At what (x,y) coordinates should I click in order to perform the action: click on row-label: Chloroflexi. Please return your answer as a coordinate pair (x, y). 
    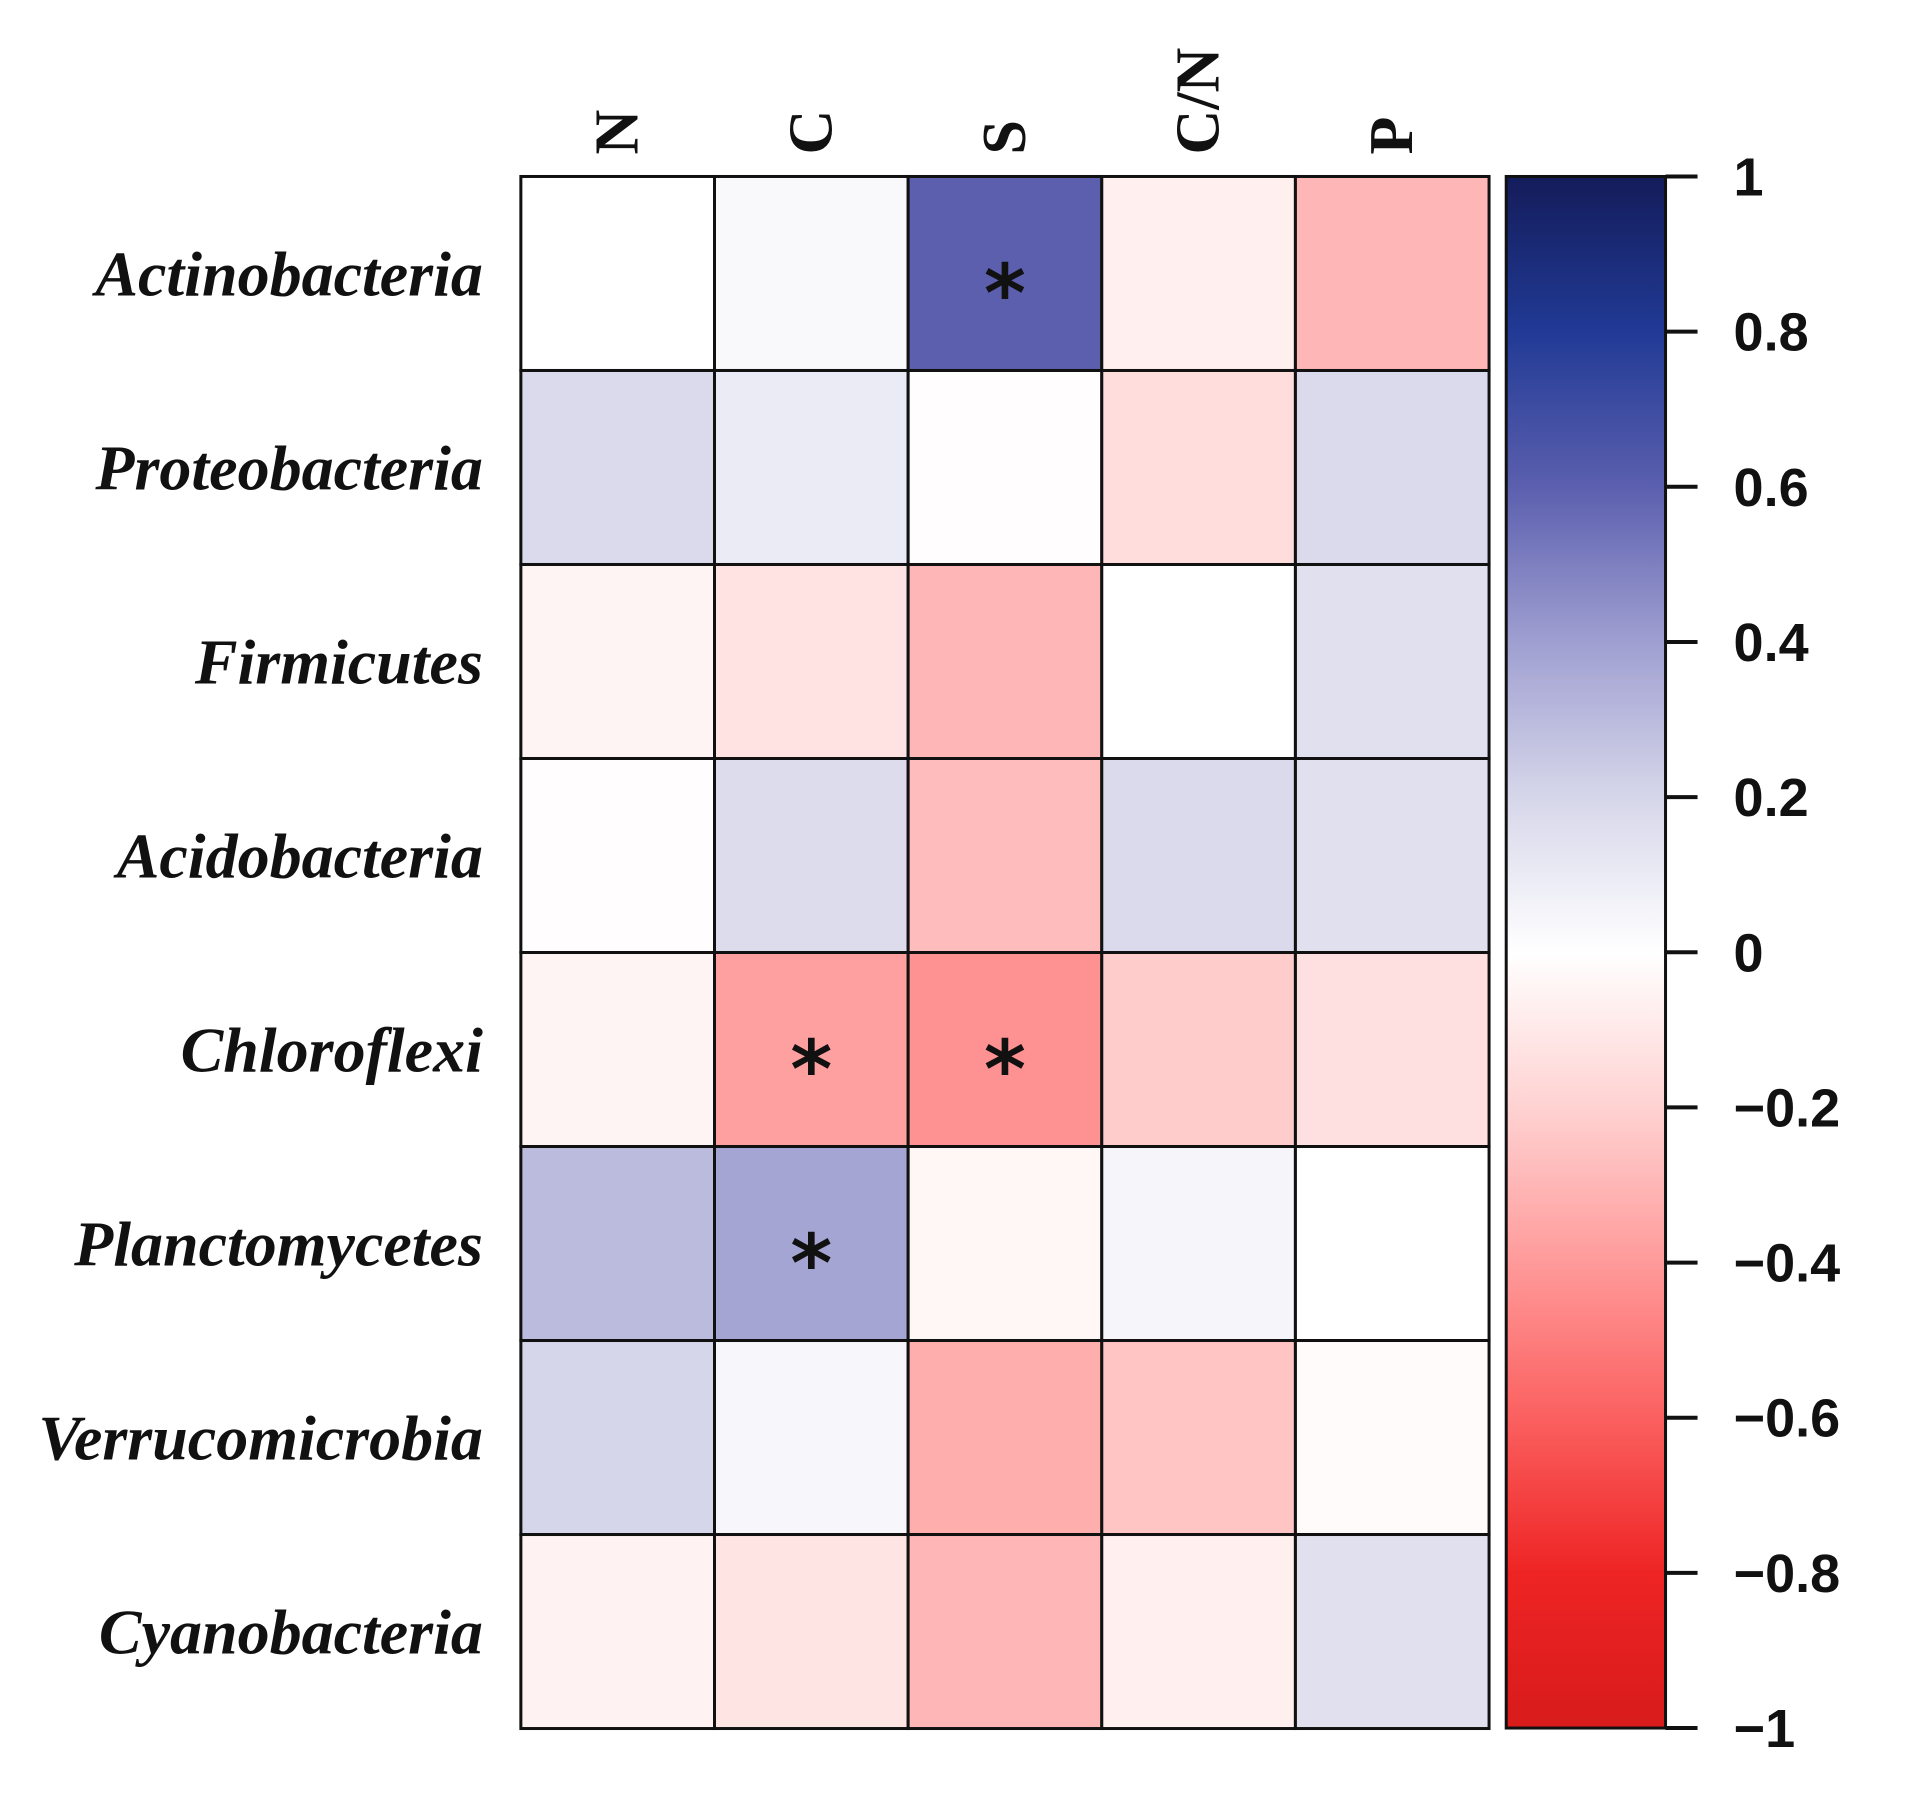
    Looking at the image, I should click on (332, 1050).